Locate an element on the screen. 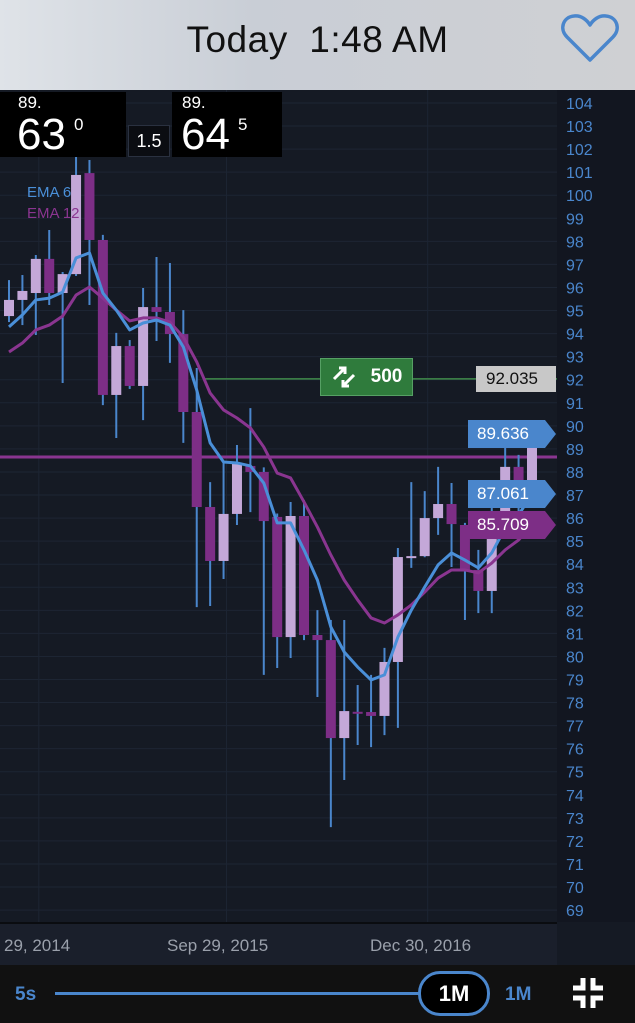 Image resolution: width=635 pixels, height=1023 pixels. bid-prefix: 89. is located at coordinates (30, 102).